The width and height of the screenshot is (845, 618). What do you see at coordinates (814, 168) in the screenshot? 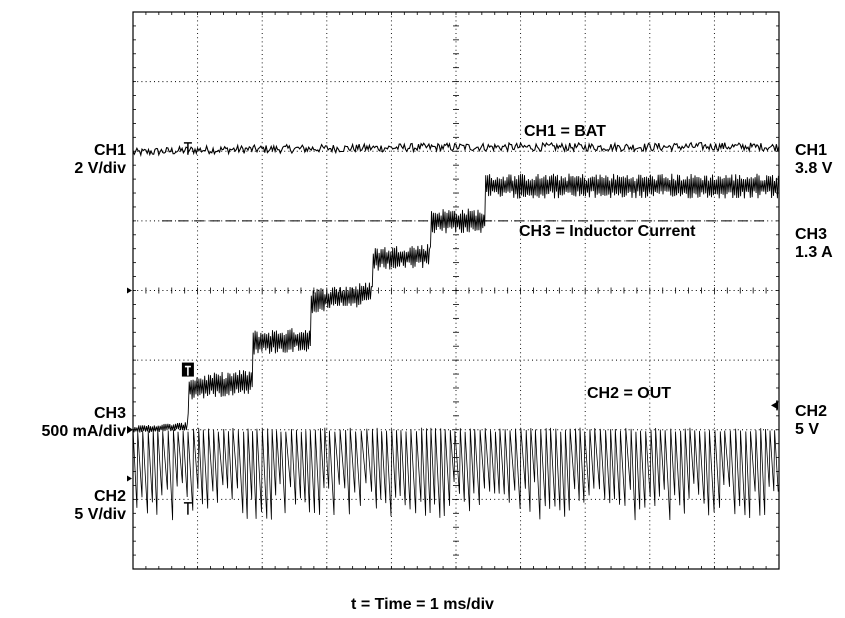
I see `ch1-right-level: 3.8 V` at bounding box center [814, 168].